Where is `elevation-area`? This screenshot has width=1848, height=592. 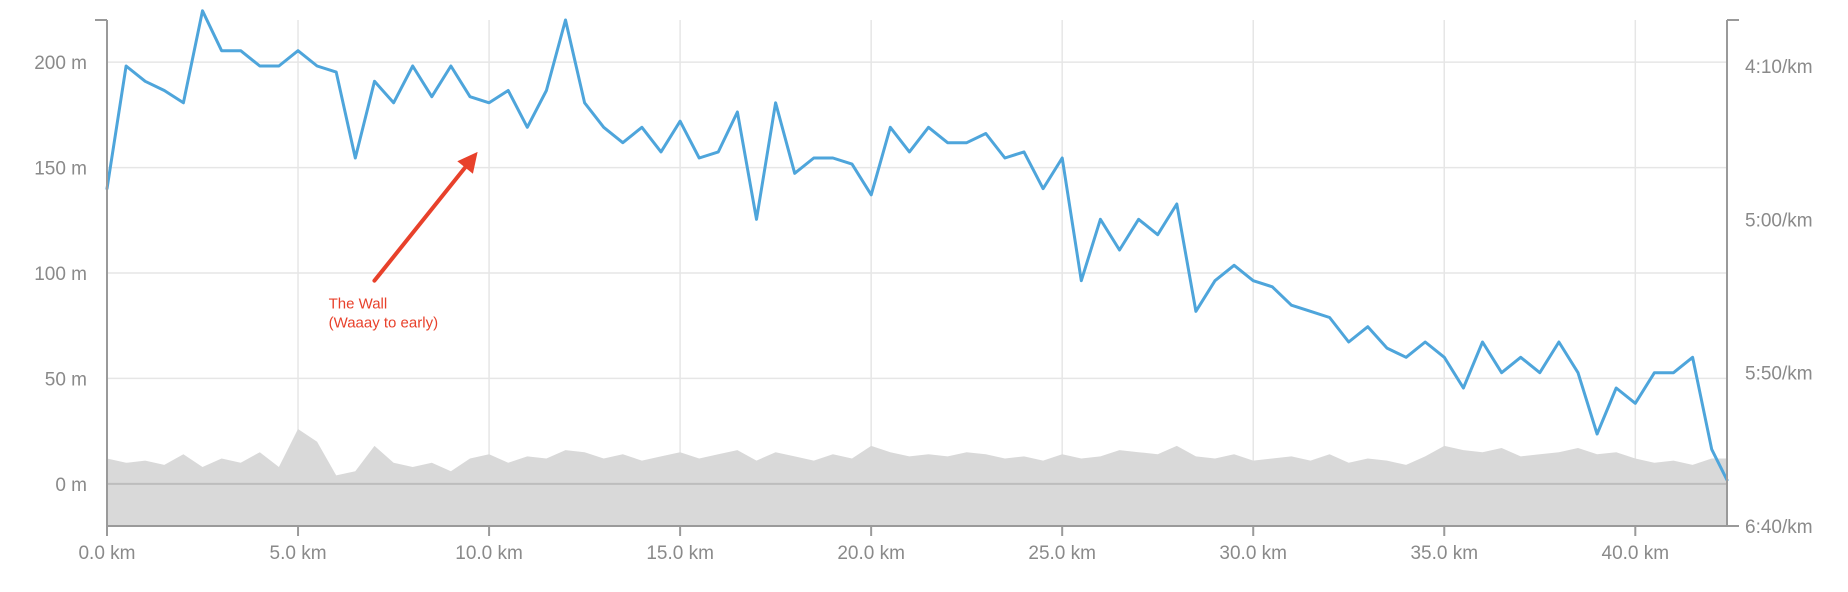 elevation-area is located at coordinates (917, 477).